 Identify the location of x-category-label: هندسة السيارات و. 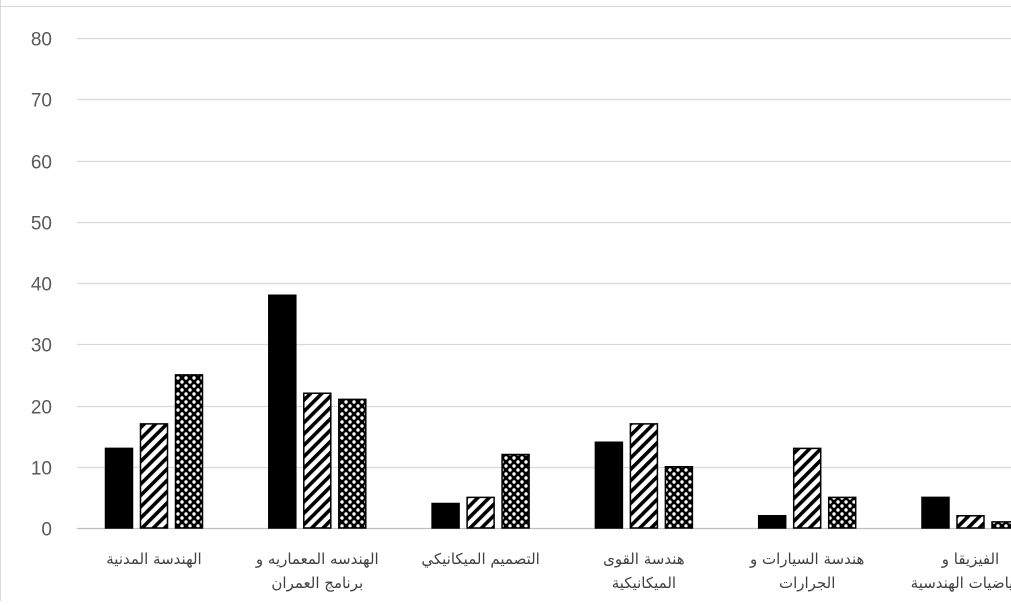
(807, 559).